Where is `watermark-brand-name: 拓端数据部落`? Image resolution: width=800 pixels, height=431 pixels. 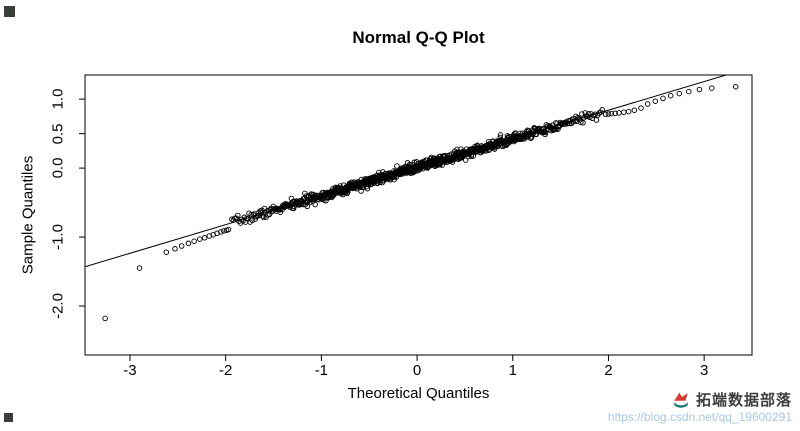 watermark-brand-name: 拓端数据部落 is located at coordinates (743, 400).